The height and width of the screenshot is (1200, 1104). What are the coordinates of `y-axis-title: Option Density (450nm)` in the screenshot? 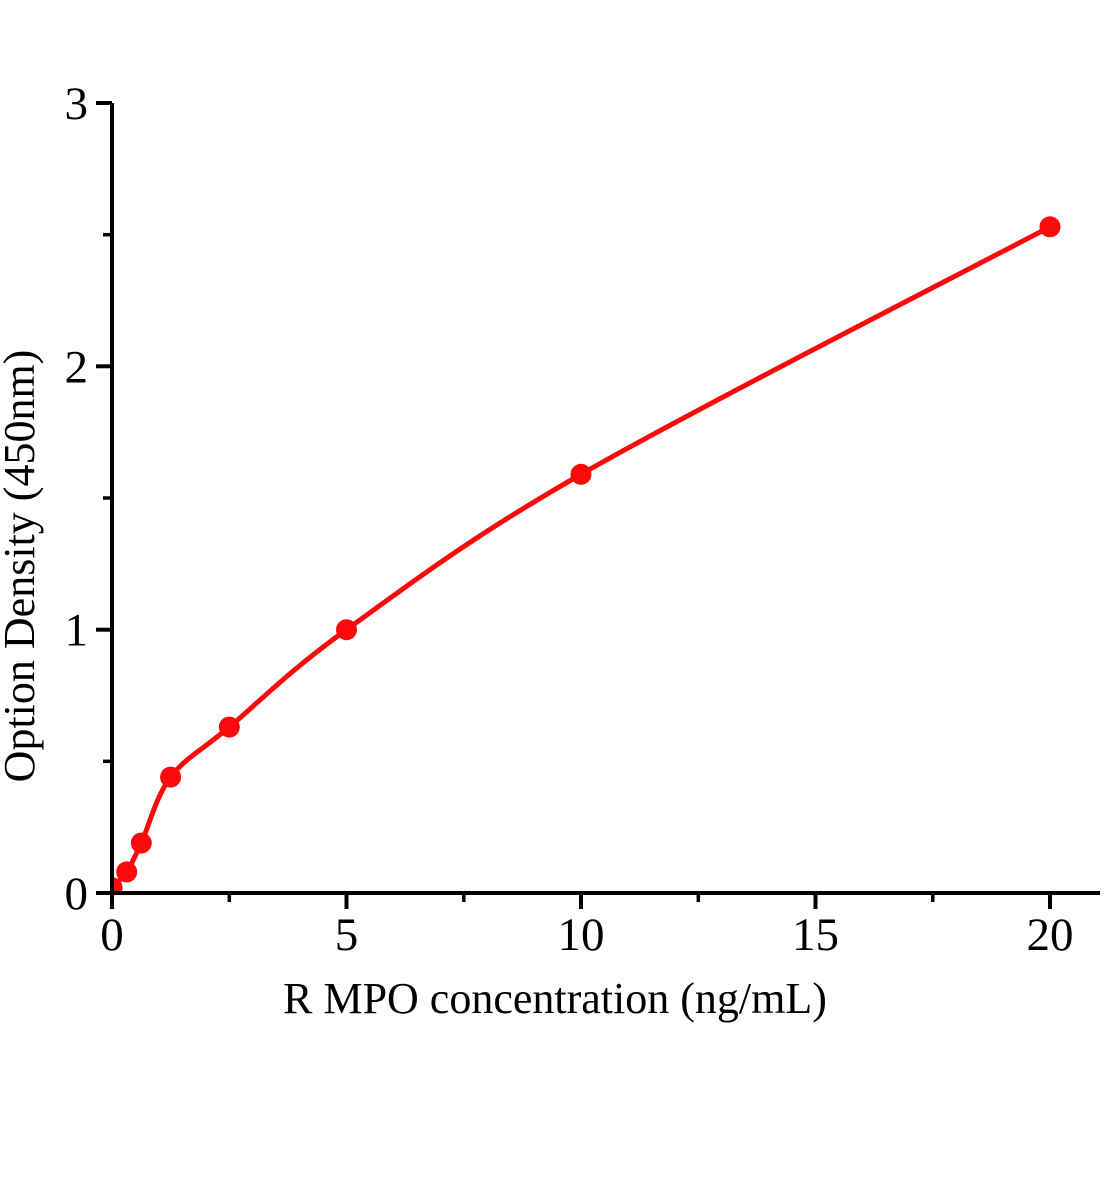 It's located at (22, 566).